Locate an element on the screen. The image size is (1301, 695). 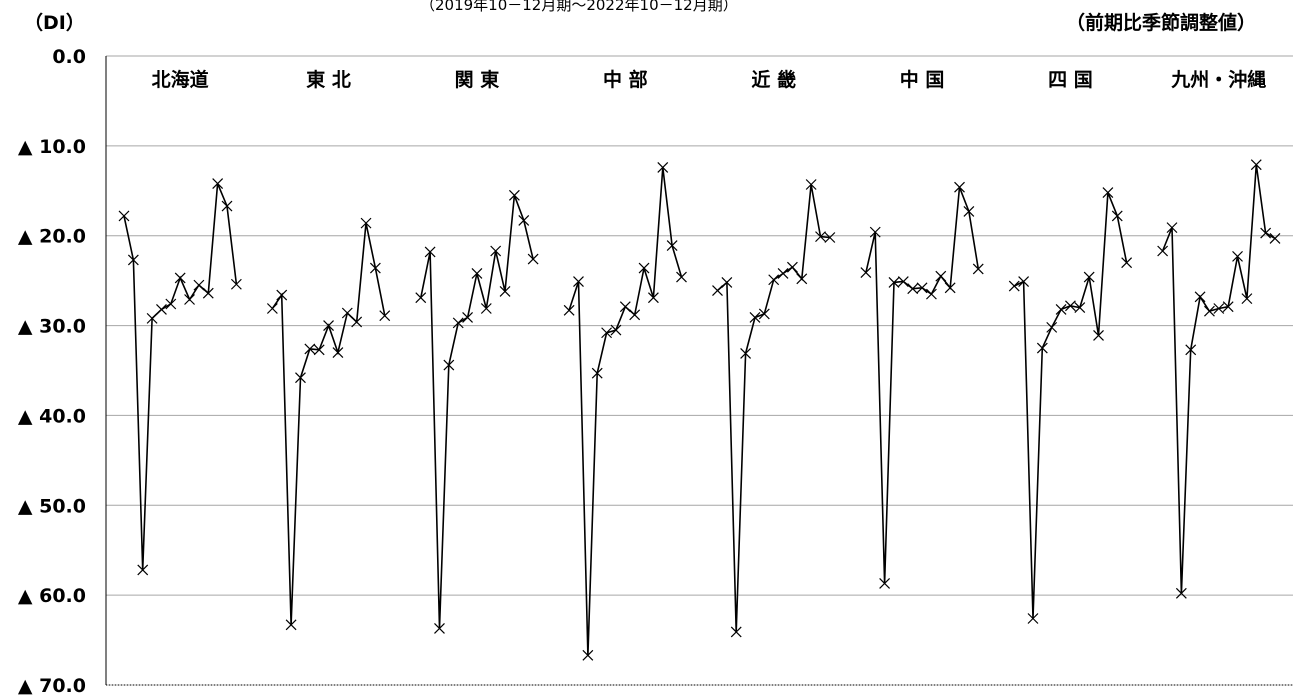
y-tick-label: ▲ 70.0 is located at coordinates (52, 685).